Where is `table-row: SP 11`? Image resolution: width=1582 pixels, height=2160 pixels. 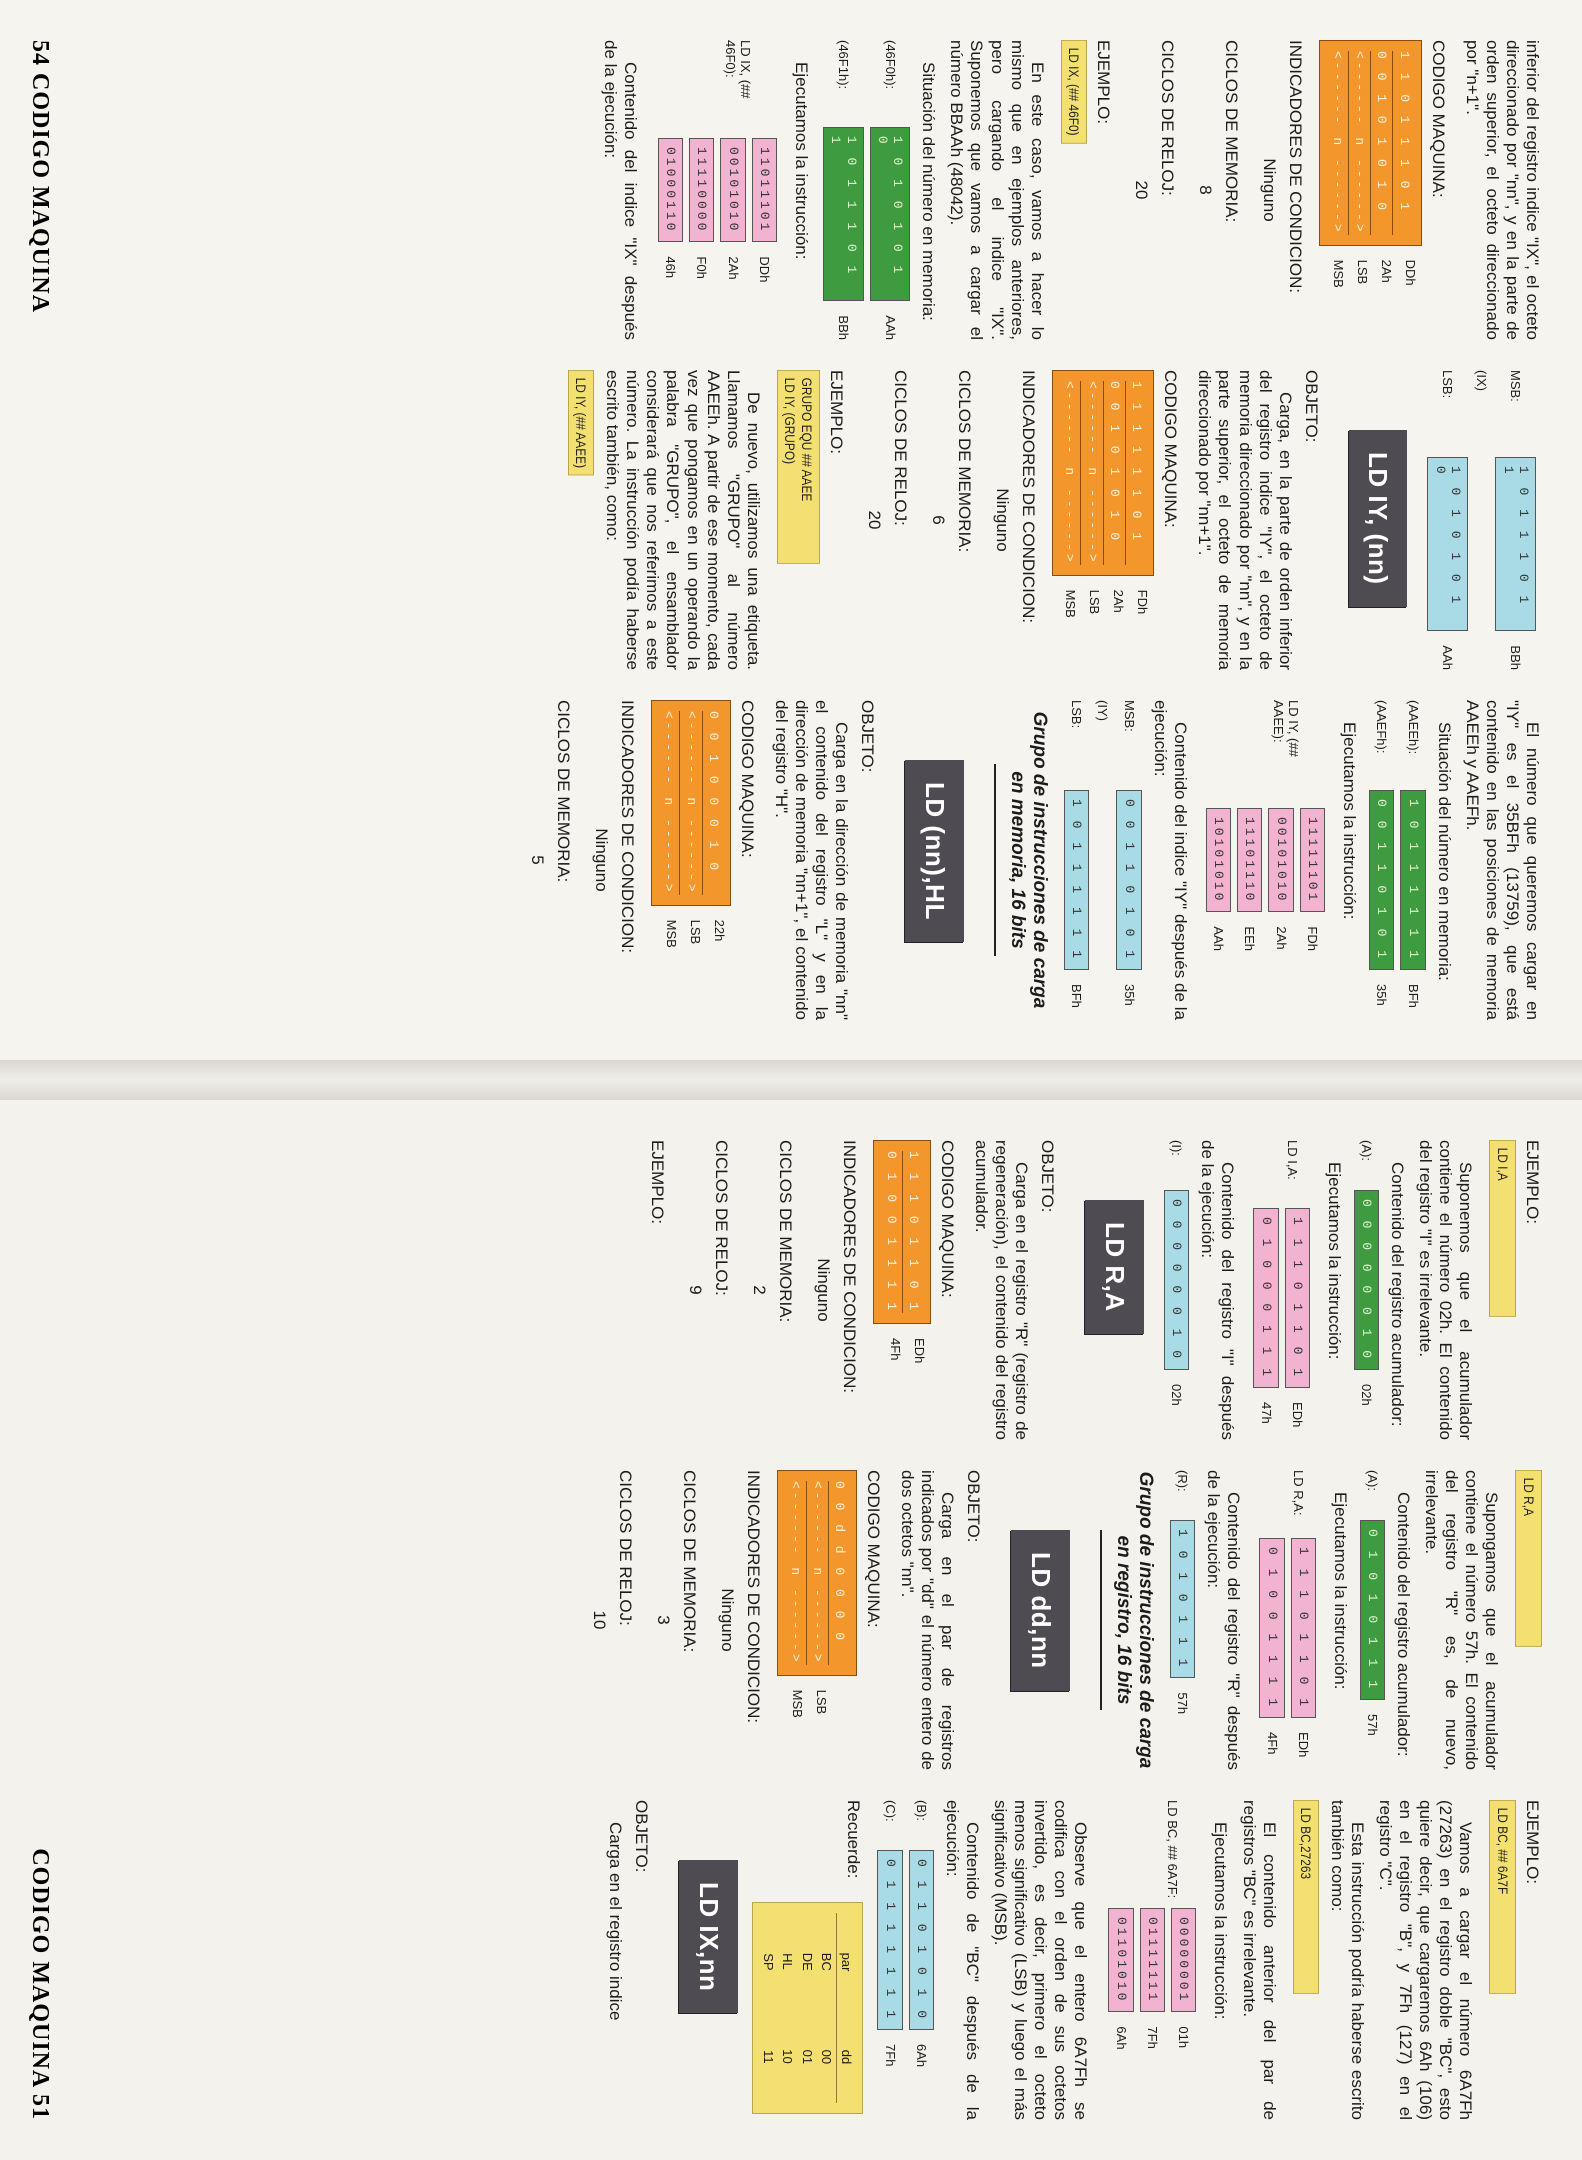
table-row: SP 11 is located at coordinates (768, 2008).